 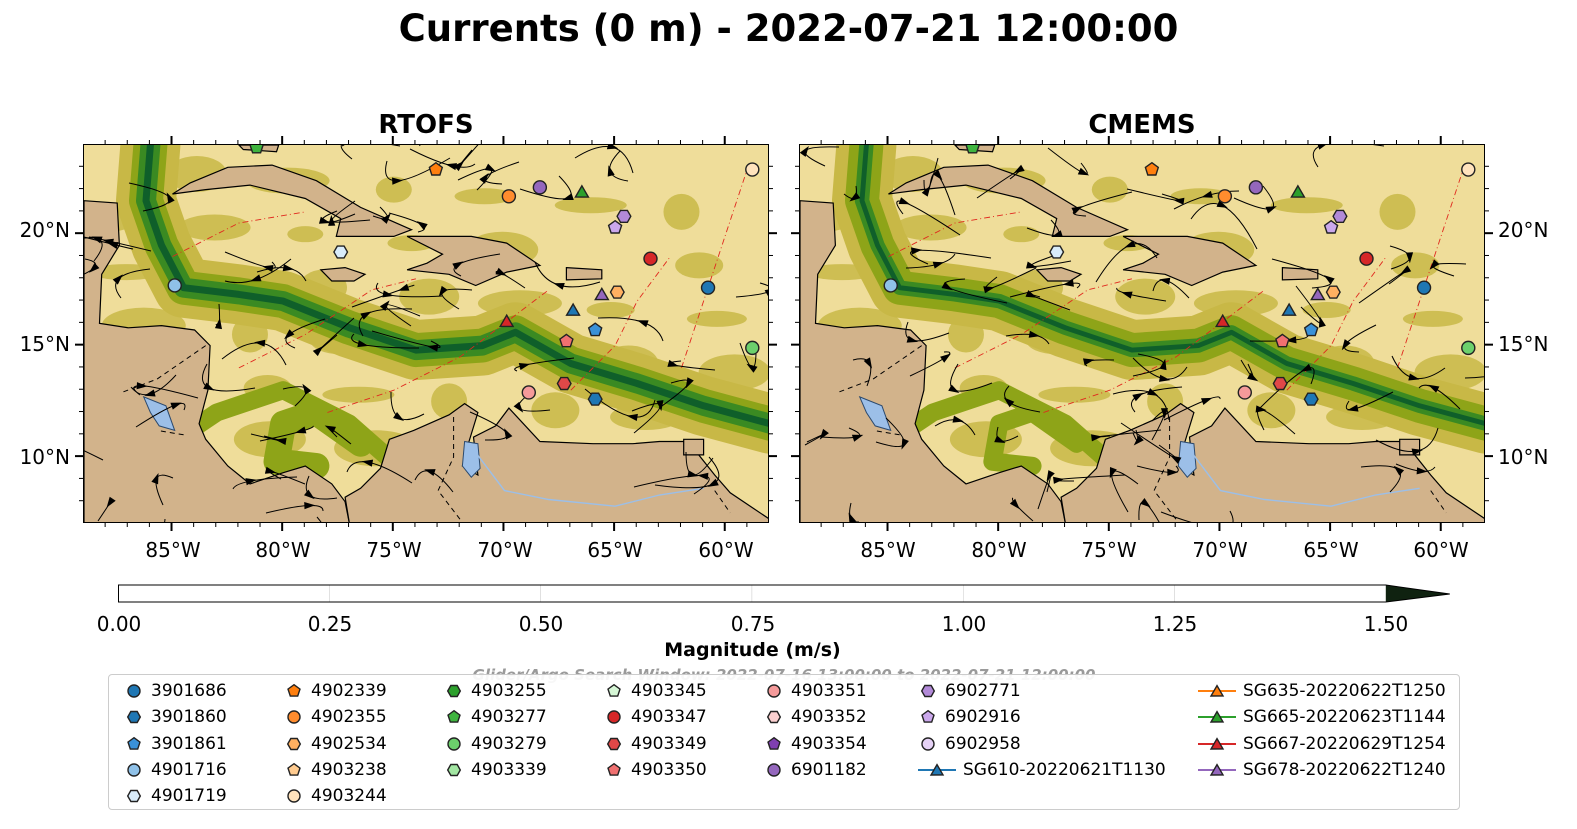 I want to click on legend-label: 6902771, so click(x=983, y=691).